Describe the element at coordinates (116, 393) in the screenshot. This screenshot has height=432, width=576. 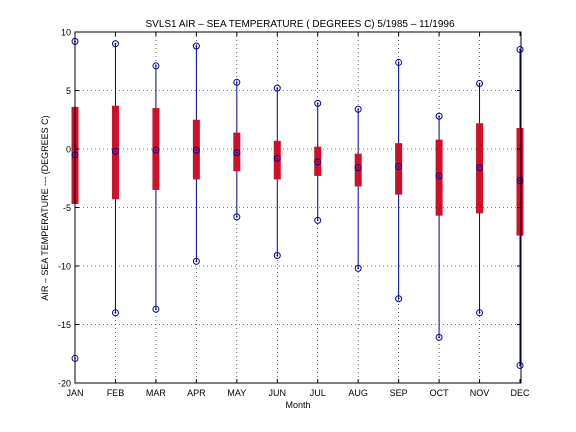
I see `x-tick-label: FEB` at that location.